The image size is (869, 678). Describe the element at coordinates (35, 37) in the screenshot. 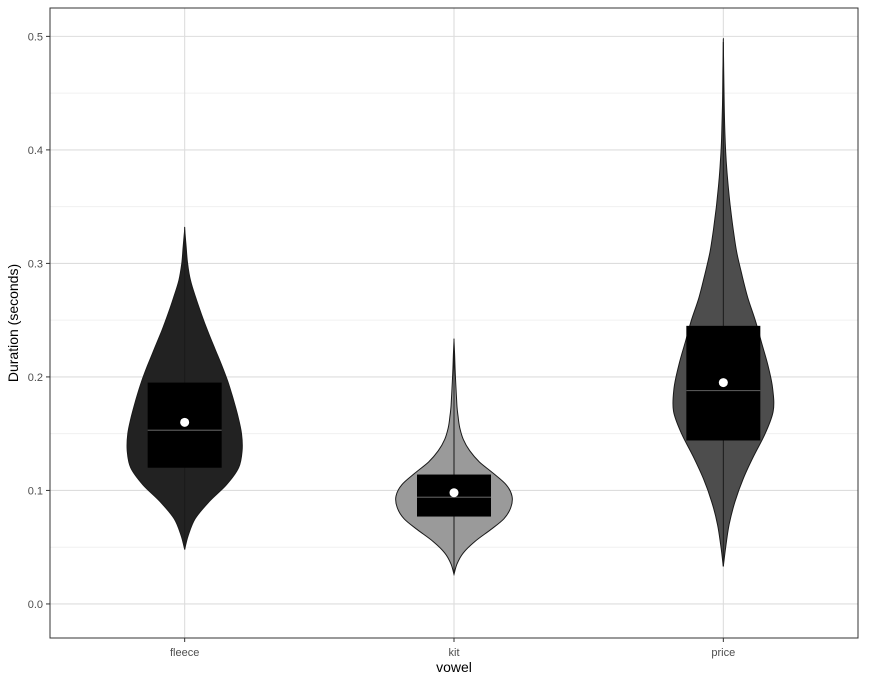

I see `y-tick-label: 0.5` at that location.